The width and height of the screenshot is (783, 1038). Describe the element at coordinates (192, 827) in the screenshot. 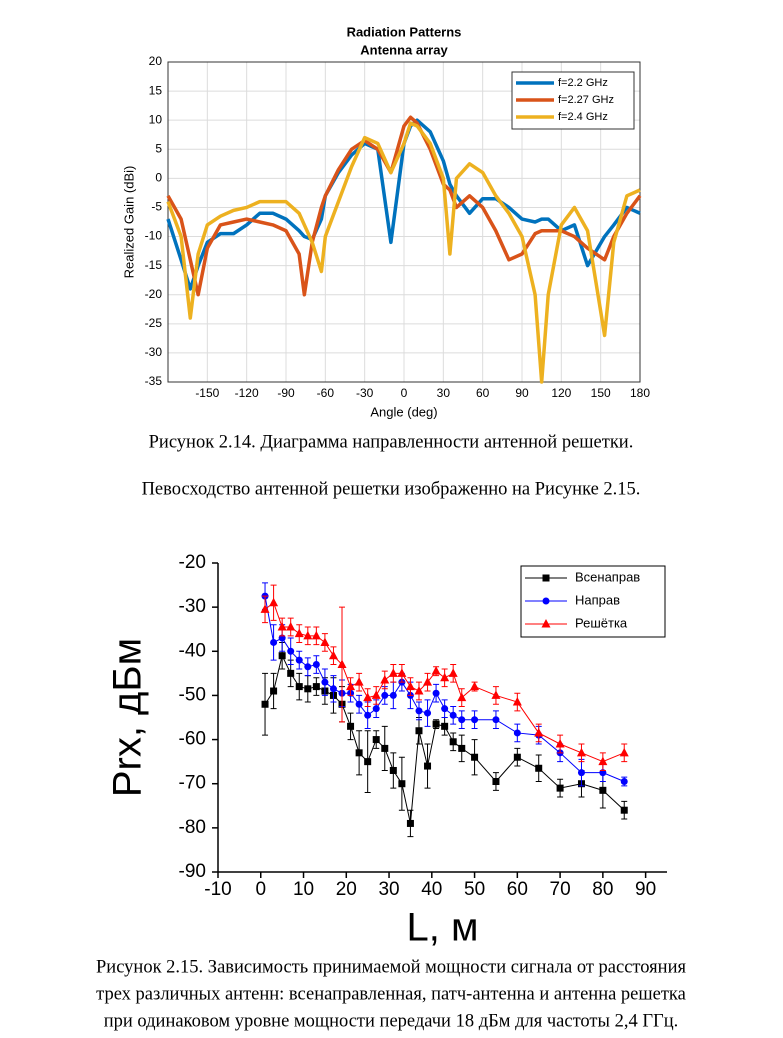

I see `y-tick-label: -80` at that location.